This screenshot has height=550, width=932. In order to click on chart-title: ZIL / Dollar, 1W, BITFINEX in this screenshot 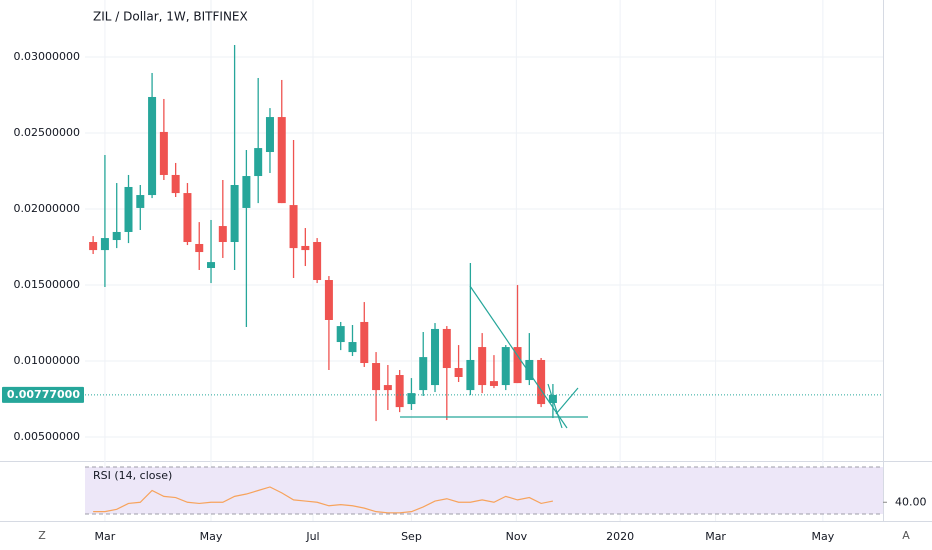, I will do `click(170, 17)`.